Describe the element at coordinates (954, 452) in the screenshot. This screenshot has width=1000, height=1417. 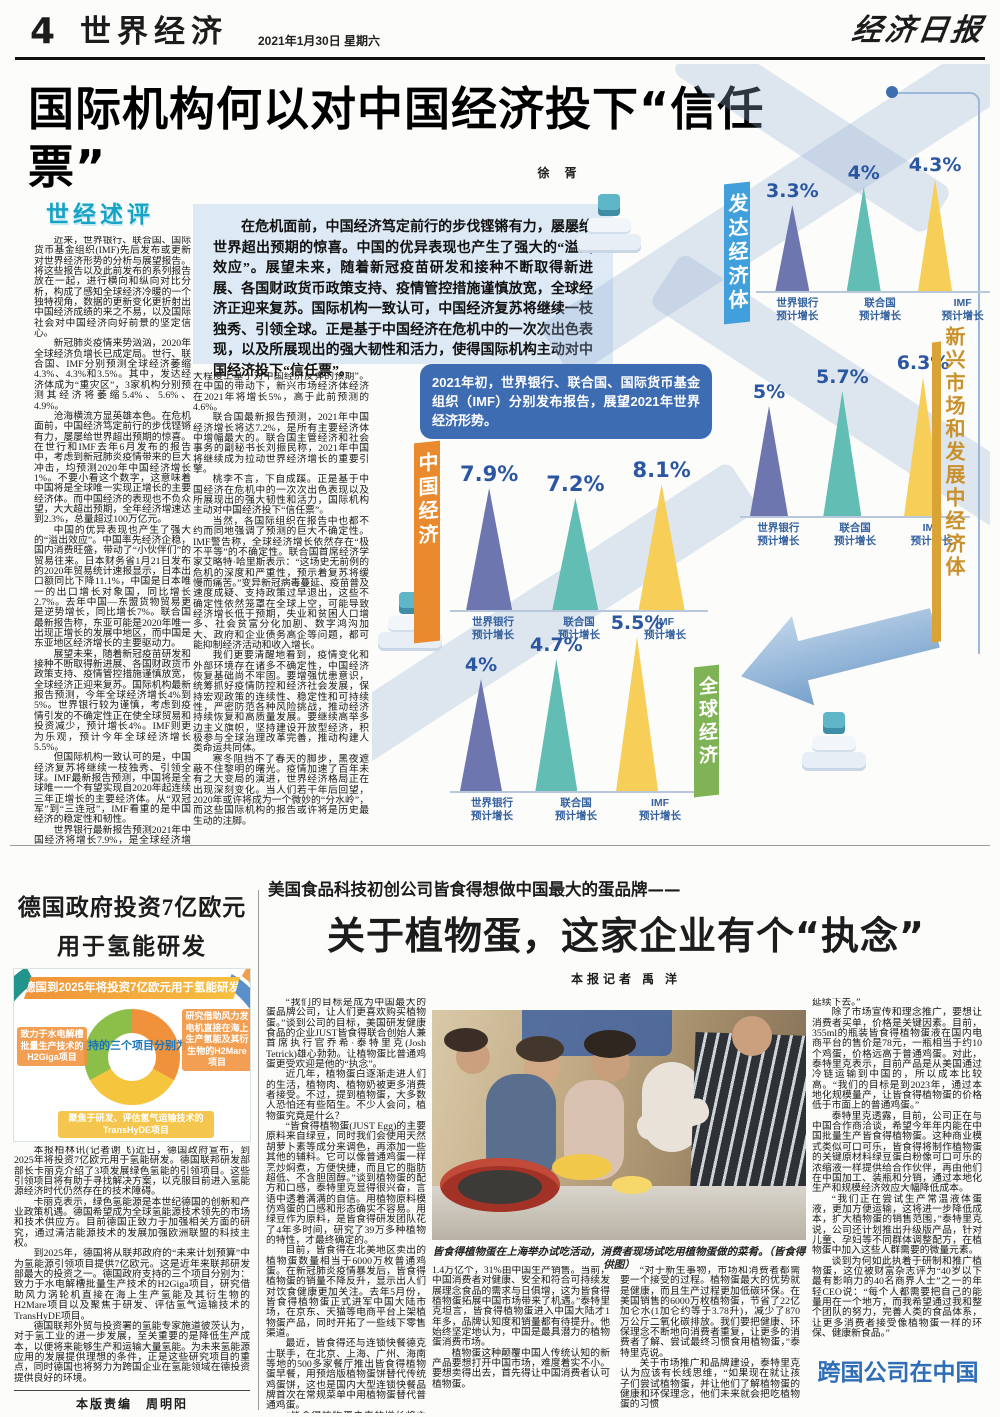
I see `group-label-emerging: 新兴市场和发展中经济体` at that location.